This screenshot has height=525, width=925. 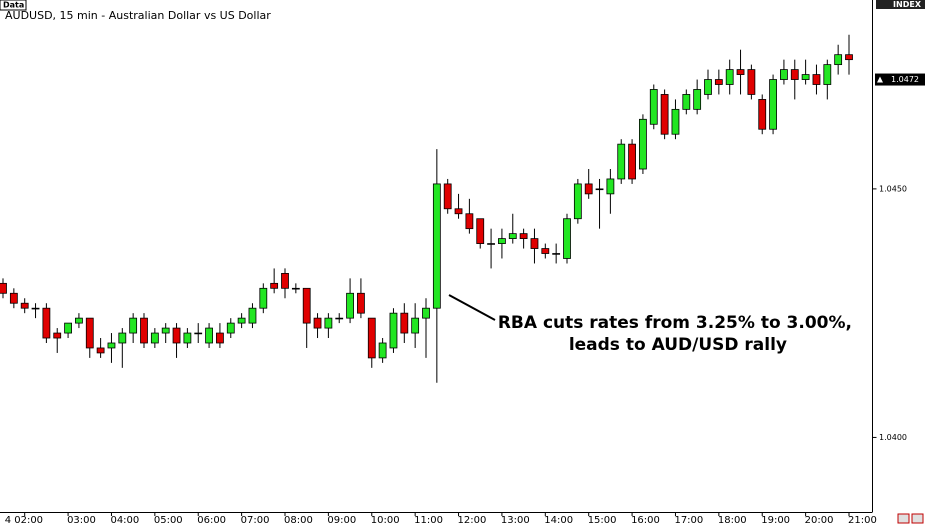 I want to click on annotation-pointer, so click(x=472, y=307).